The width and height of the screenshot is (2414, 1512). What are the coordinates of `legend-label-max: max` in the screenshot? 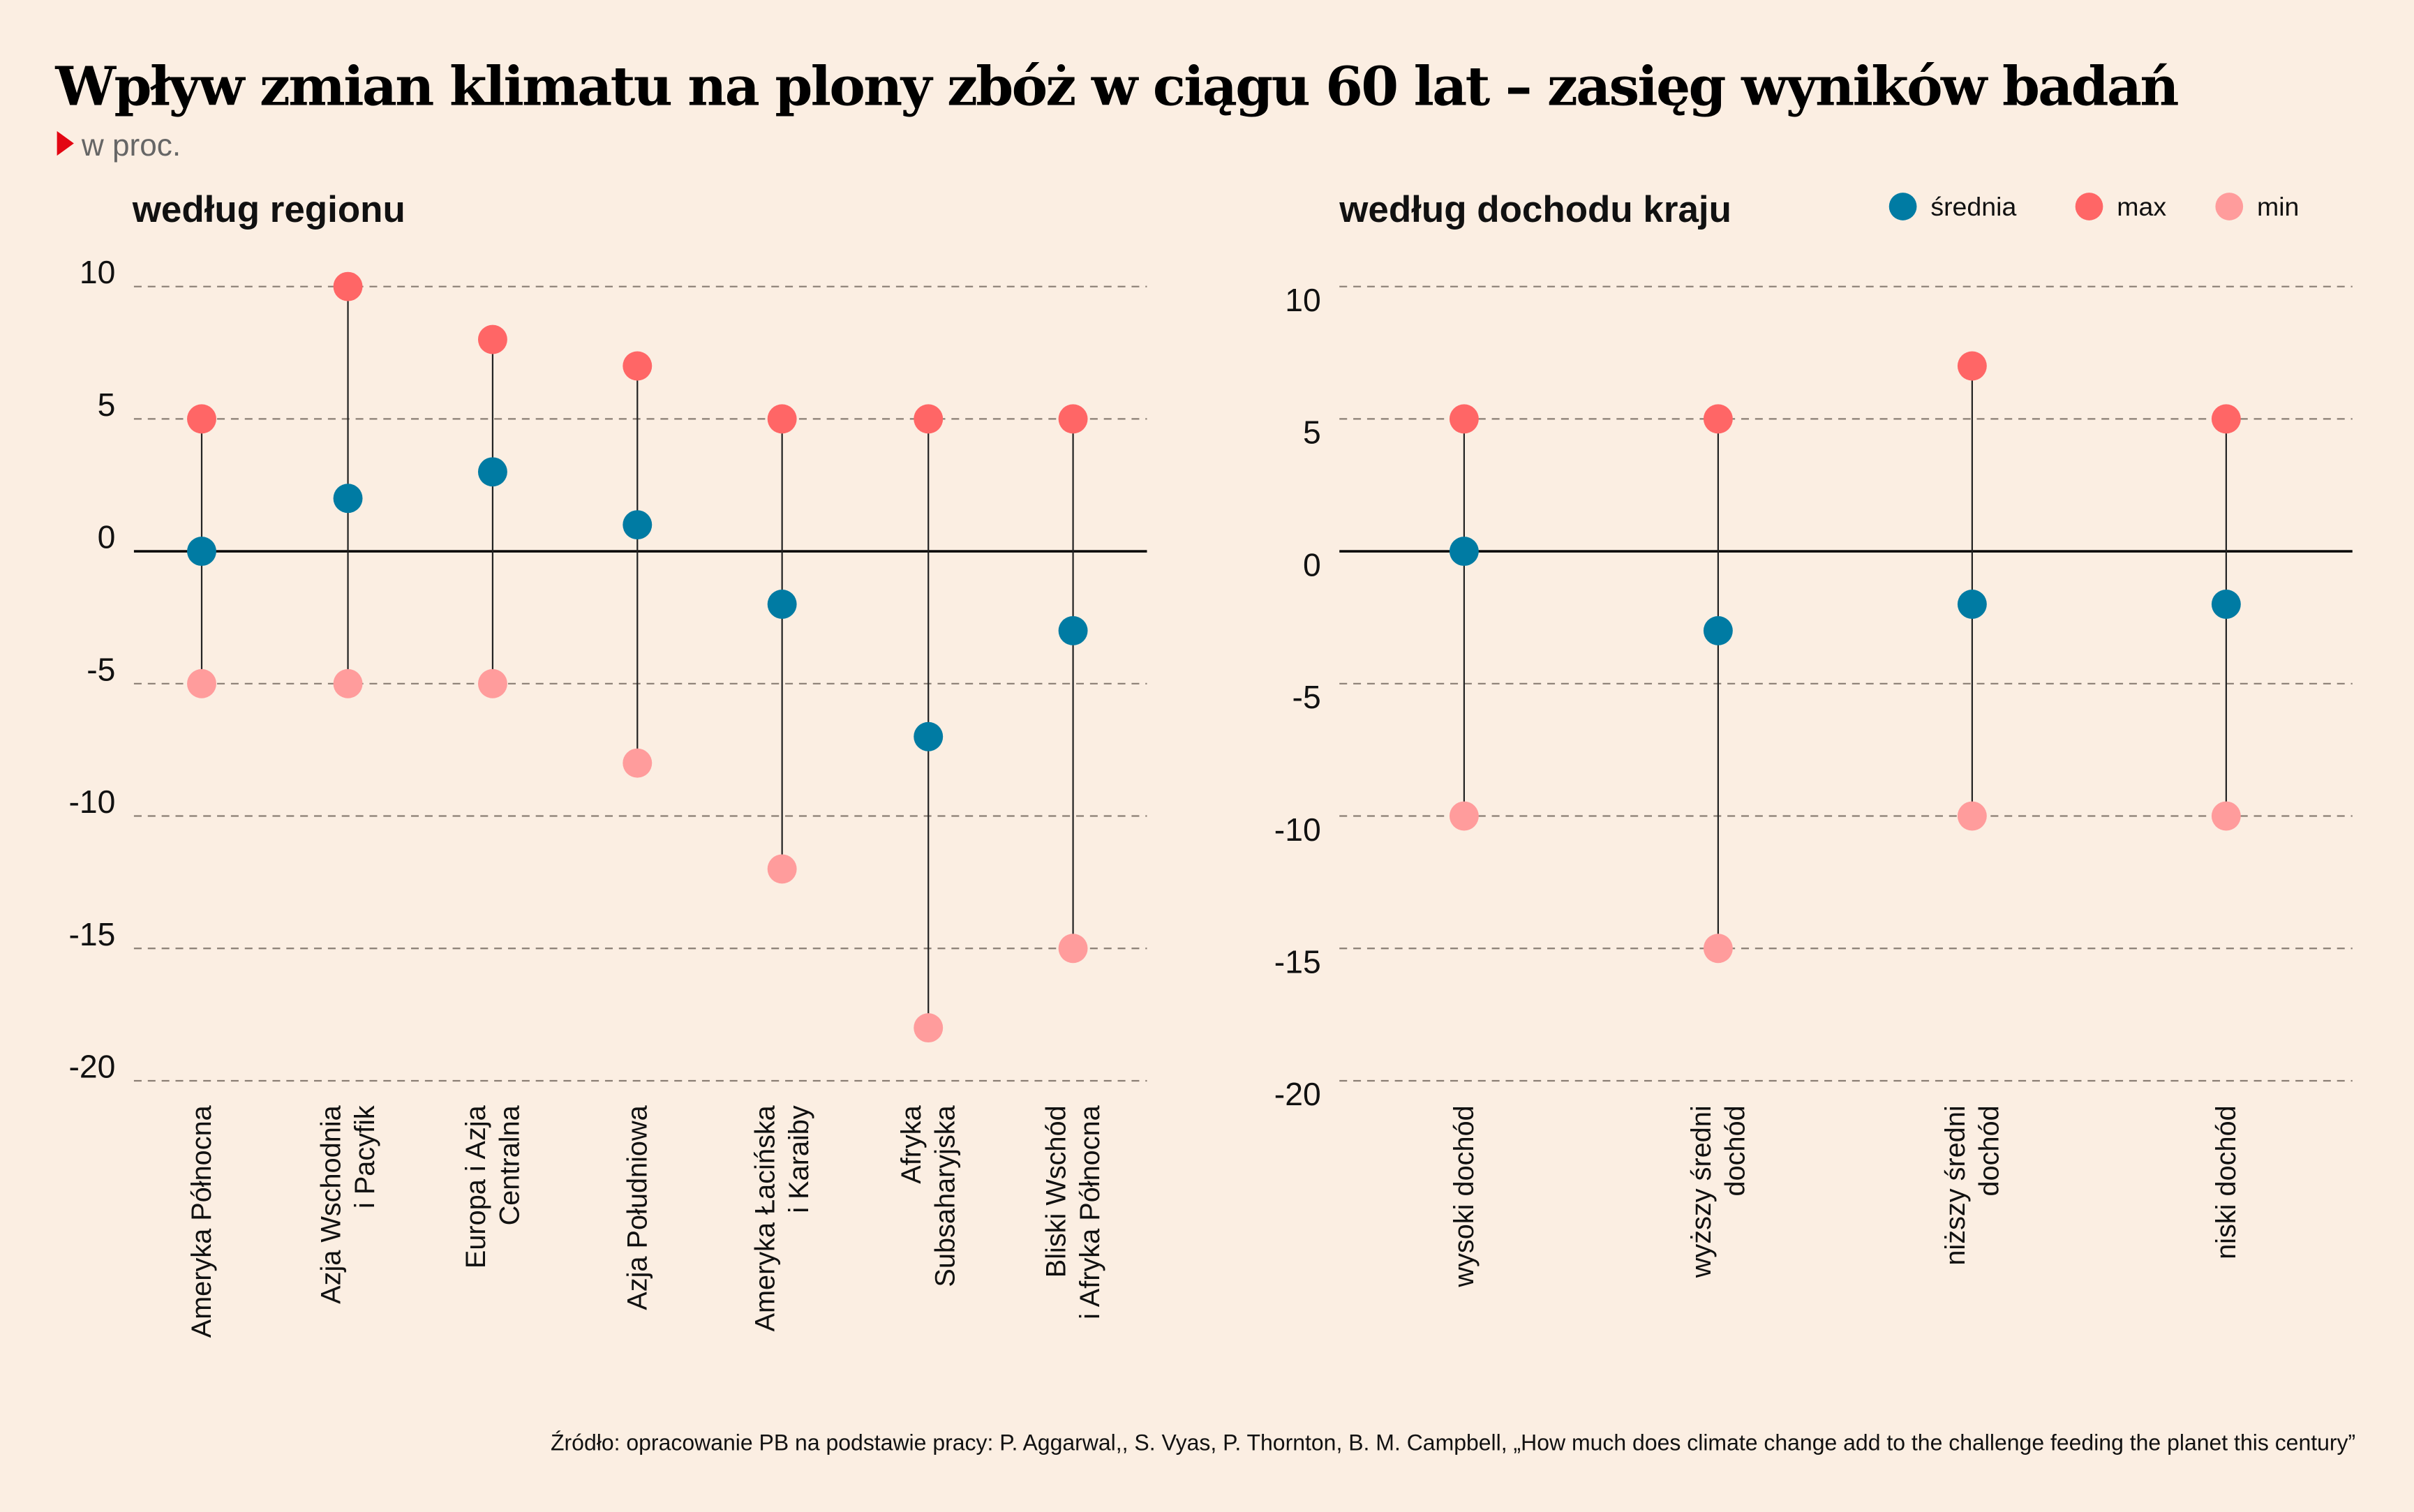 It's located at (2141, 206).